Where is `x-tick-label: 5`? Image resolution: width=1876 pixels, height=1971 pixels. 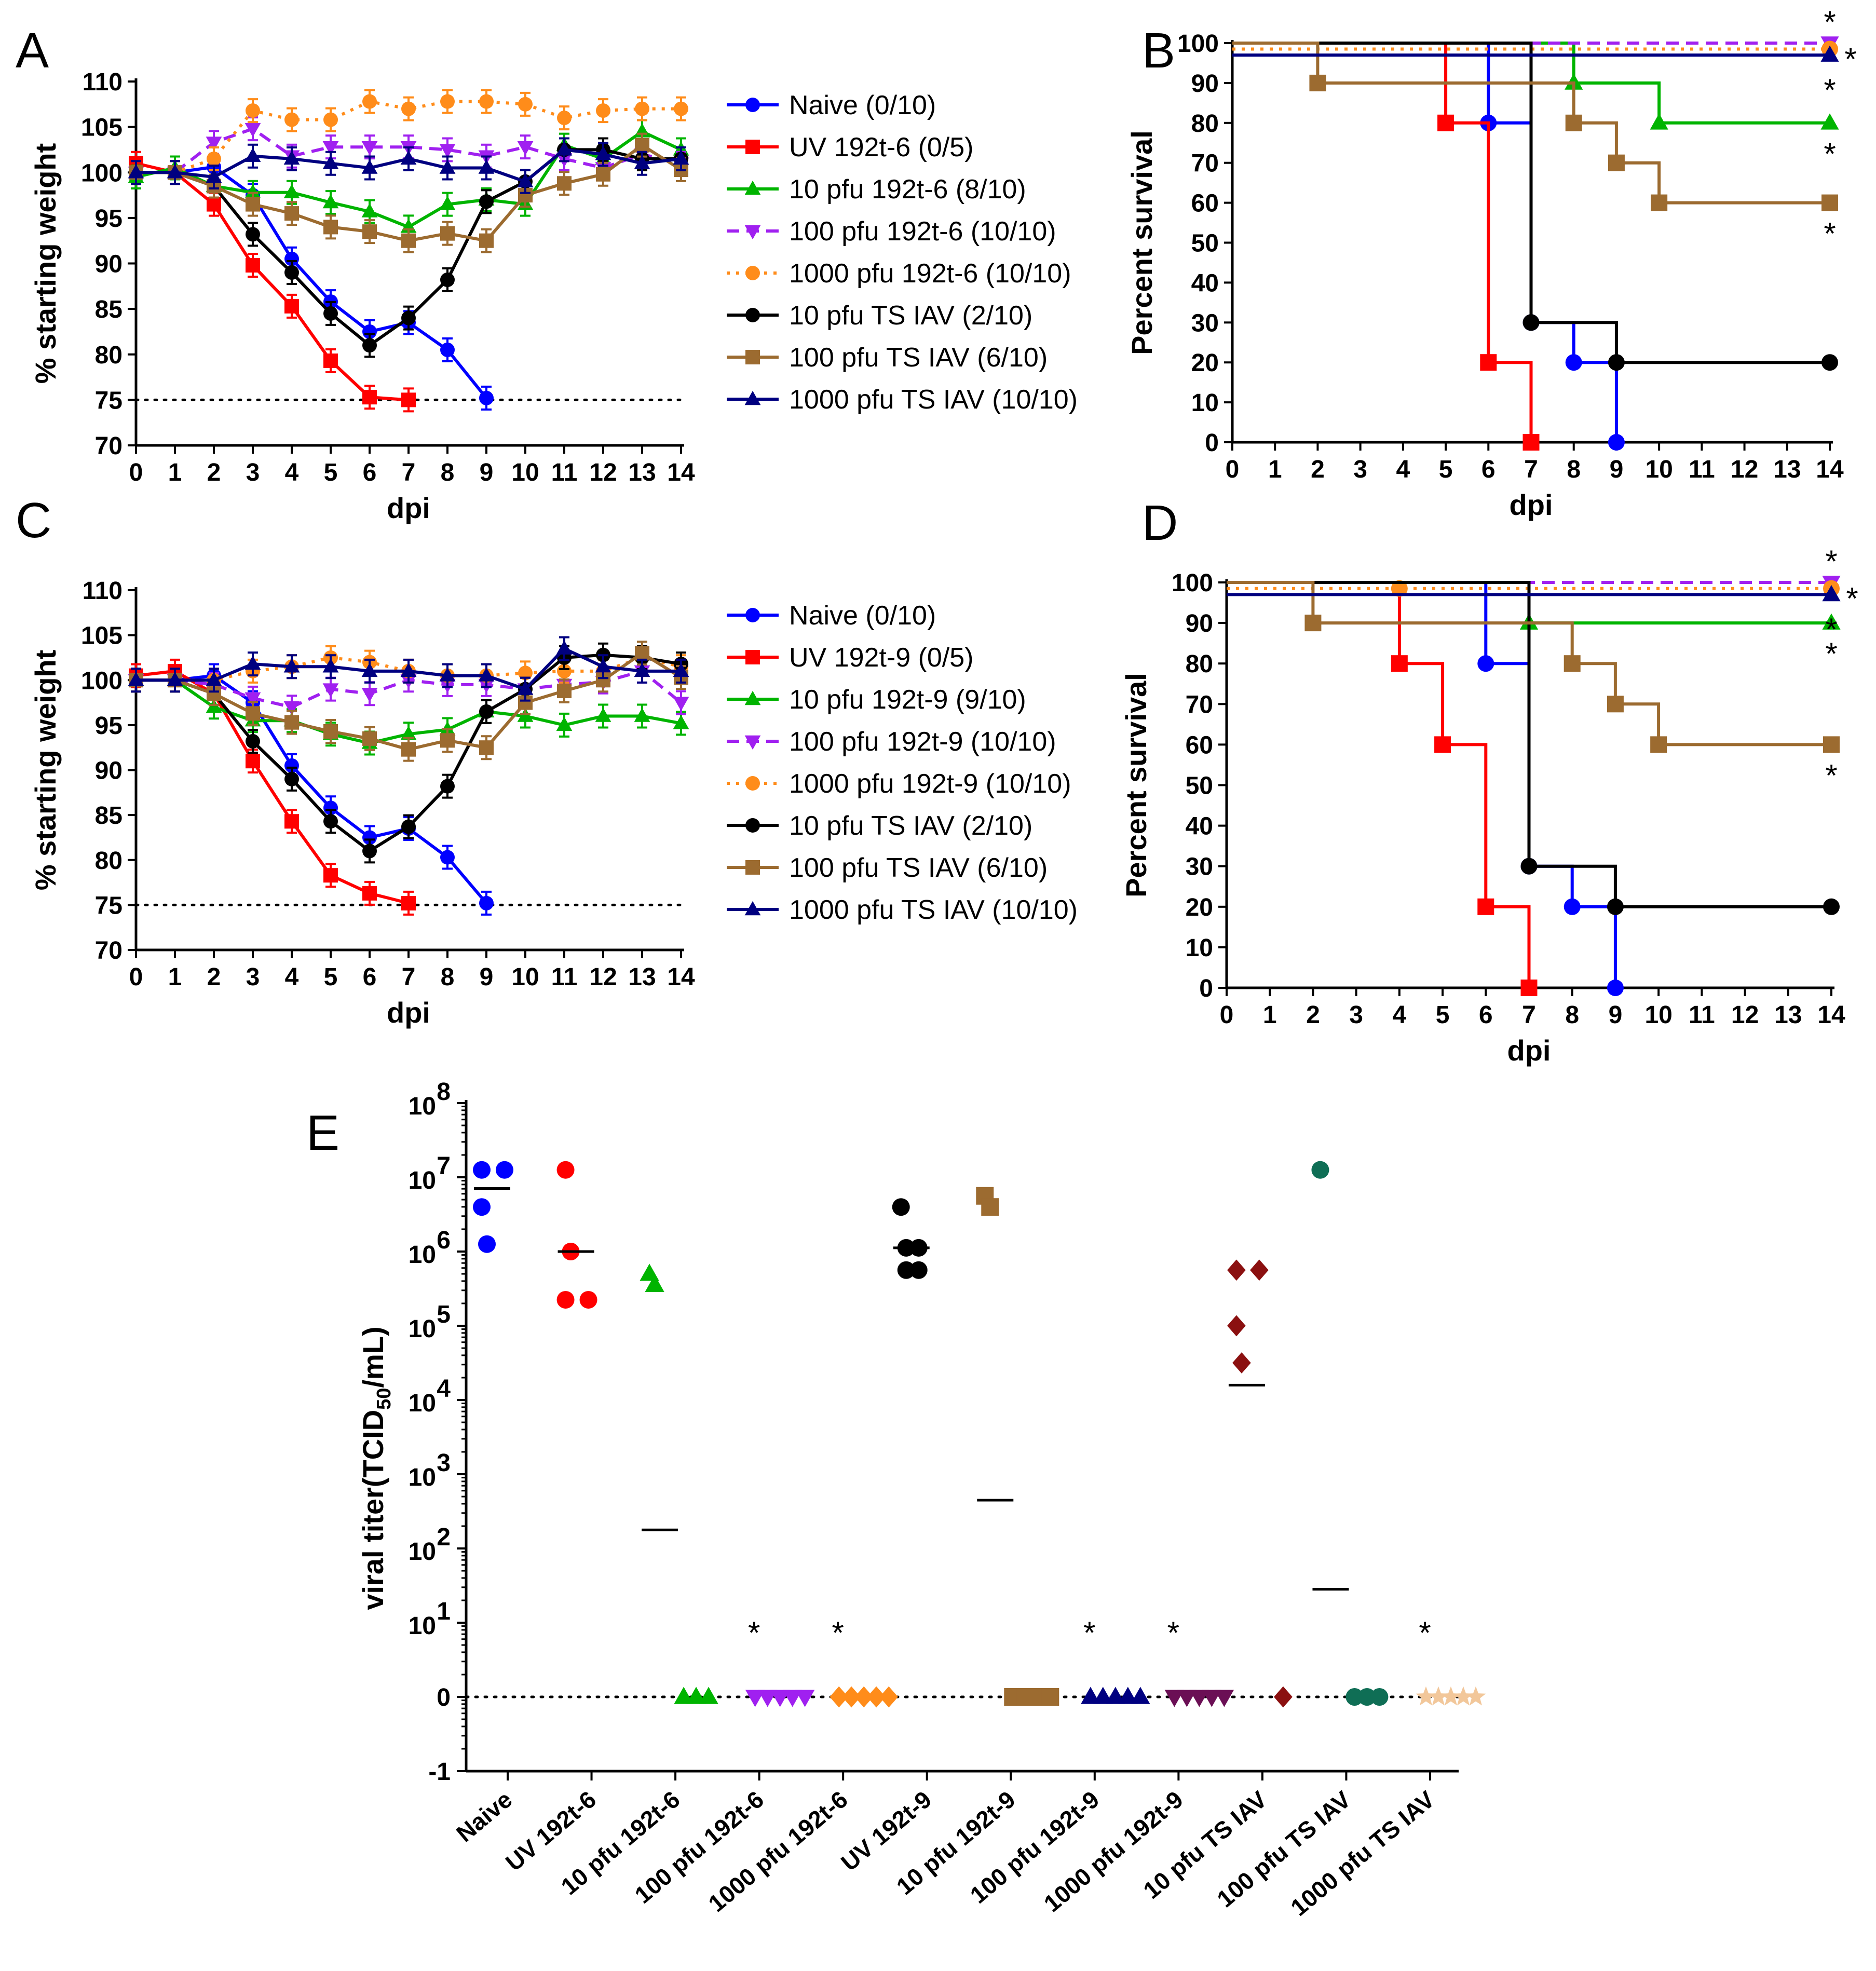
x-tick-label: 5 is located at coordinates (1446, 469).